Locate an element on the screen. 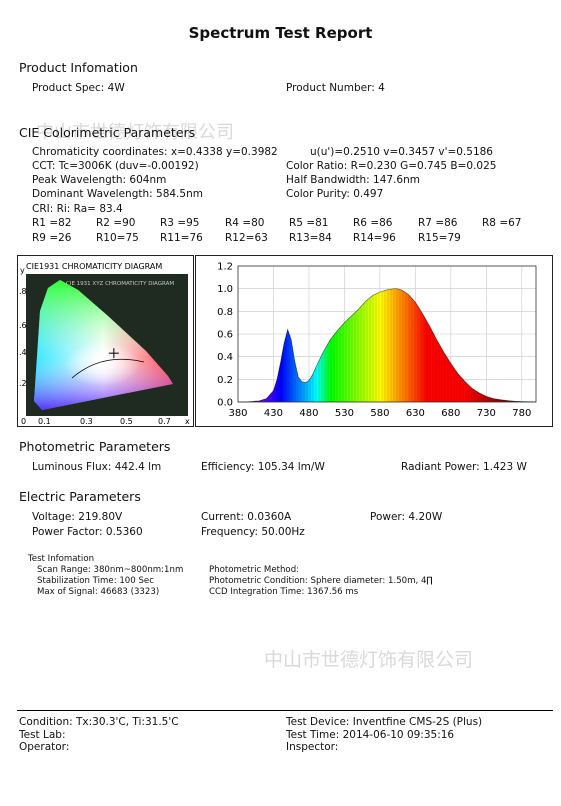 The image size is (561, 806). scan-range: Scan Range: 380nm~800nm:1nm is located at coordinates (110, 570).